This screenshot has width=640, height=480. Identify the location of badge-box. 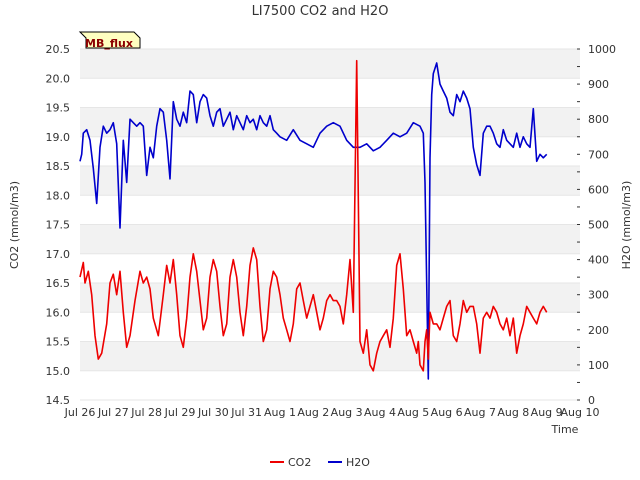
(109, 40).